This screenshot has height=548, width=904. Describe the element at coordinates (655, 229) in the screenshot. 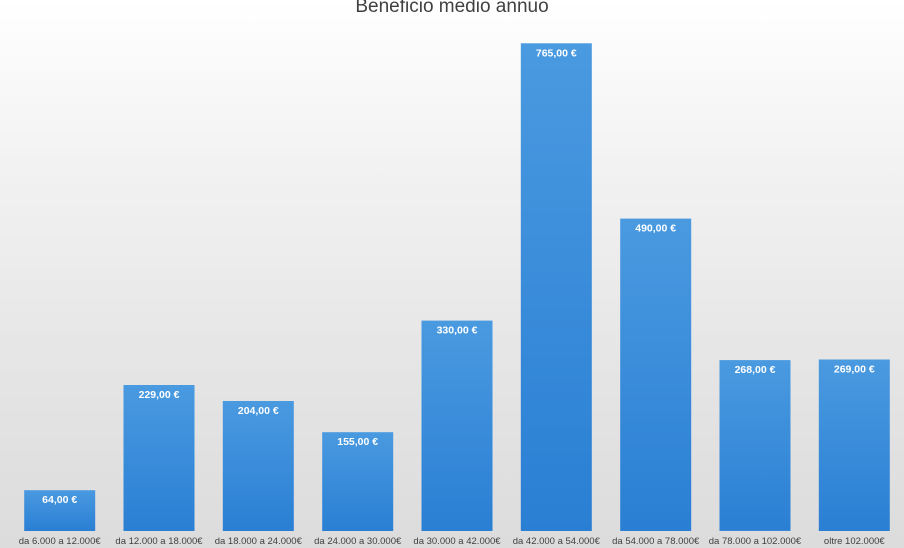

I see `bar-value-label: 490,00 €` at that location.